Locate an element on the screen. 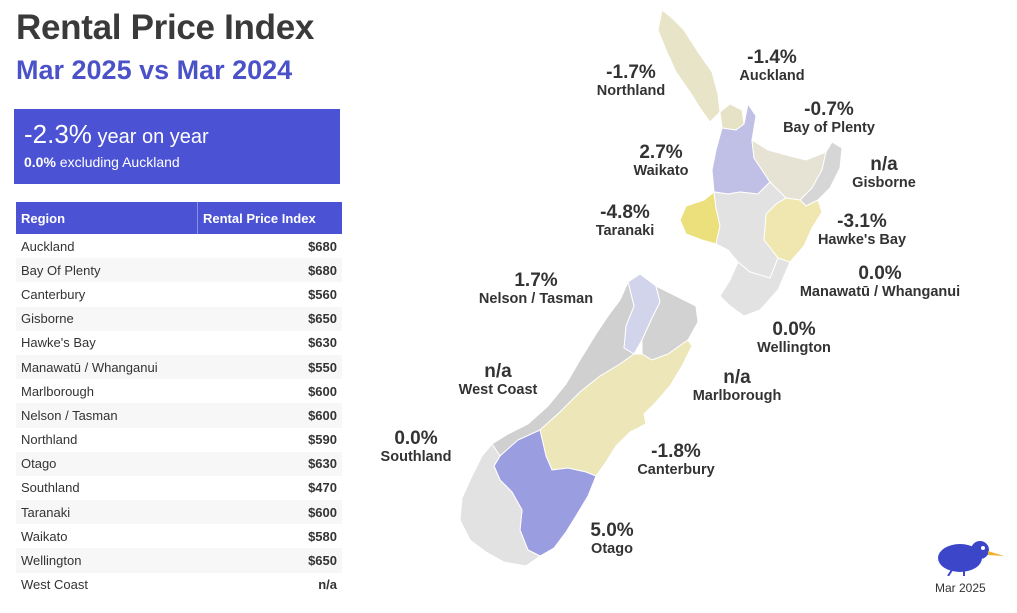 The image size is (1017, 613). region-cell: Gisborne is located at coordinates (107, 318).